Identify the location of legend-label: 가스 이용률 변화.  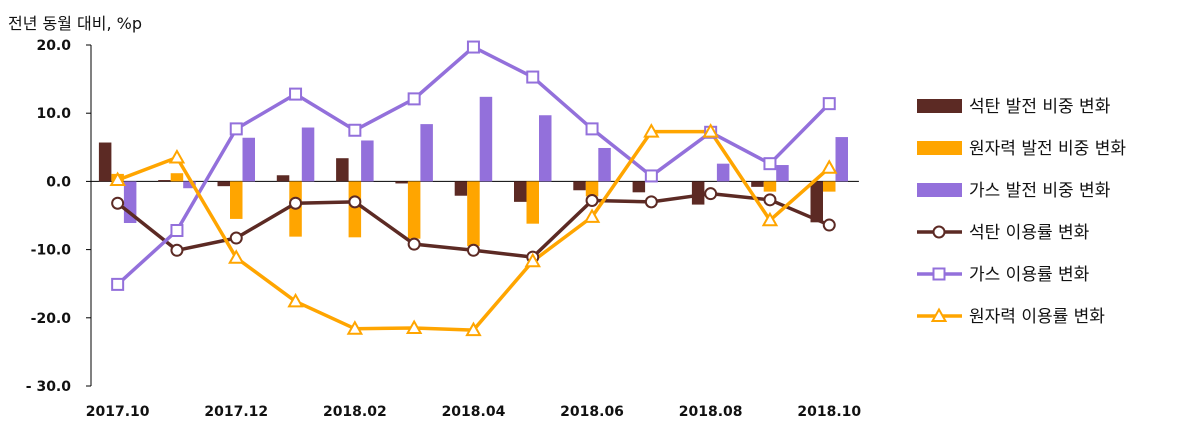
(1029, 275).